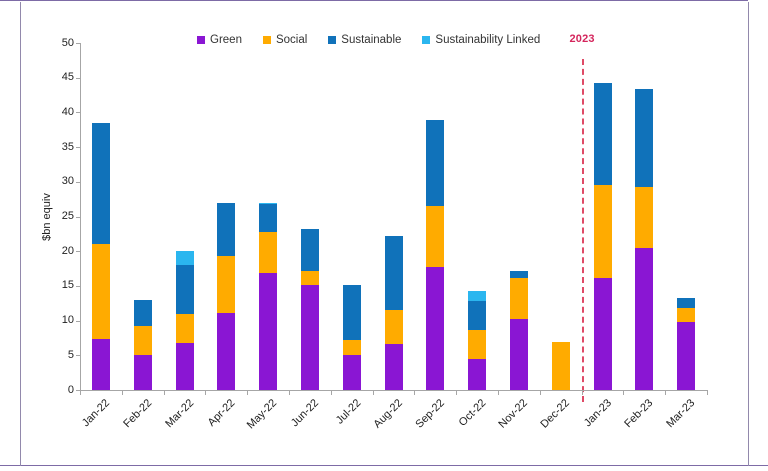 The width and height of the screenshot is (768, 471). I want to click on x-tick-label-may-22: May-22, so click(262, 414).